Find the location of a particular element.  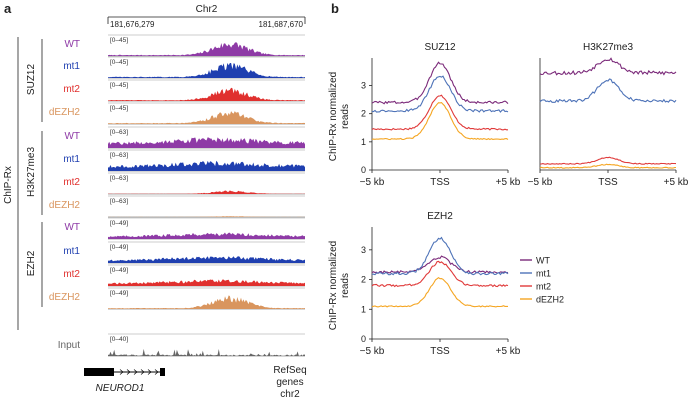

legend-label-wt: WT is located at coordinates (543, 261).